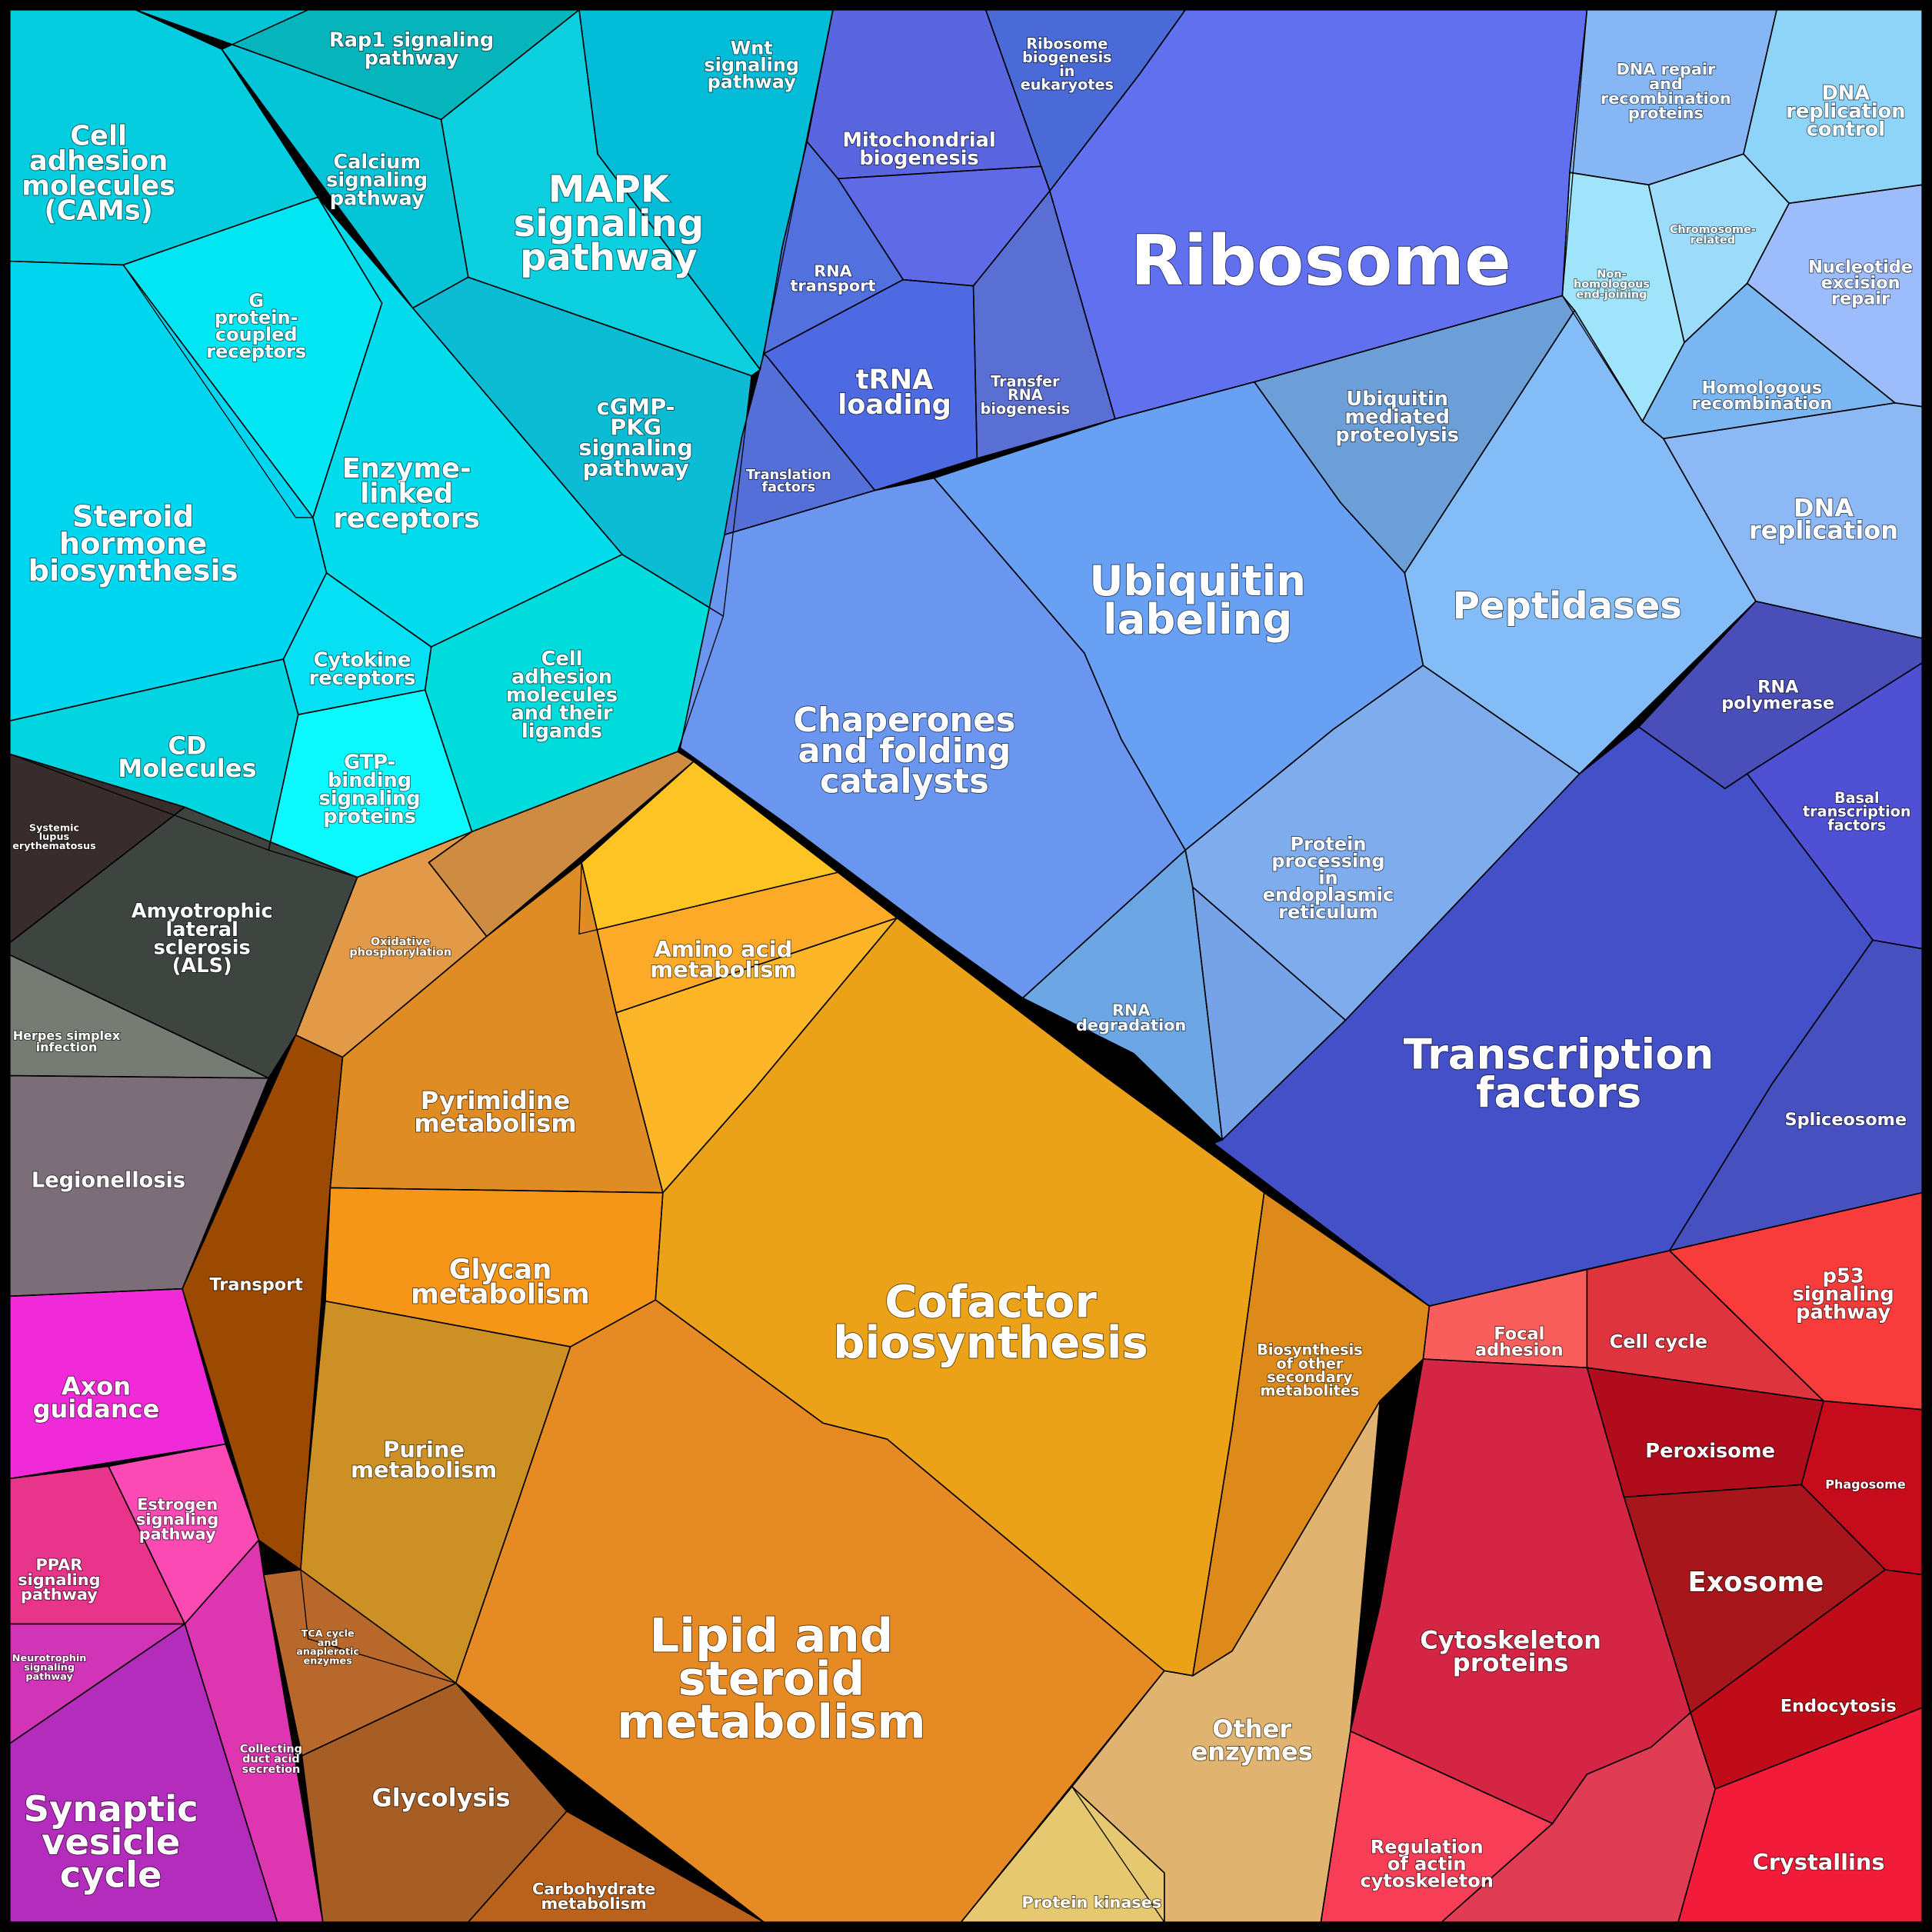 This screenshot has height=1932, width=1932. I want to click on cell-label-rna-polymerase: RNA polymerase, so click(1777, 696).